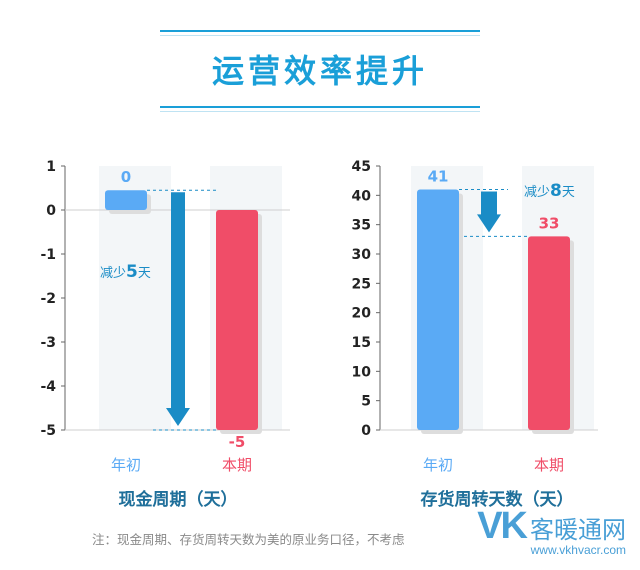  I want to click on chart2-tick-label-3: 30, so click(362, 255).